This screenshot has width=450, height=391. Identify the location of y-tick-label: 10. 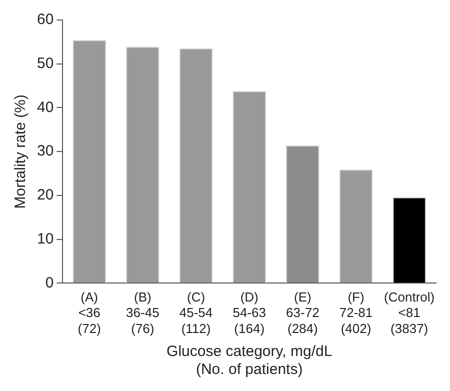
(45, 239).